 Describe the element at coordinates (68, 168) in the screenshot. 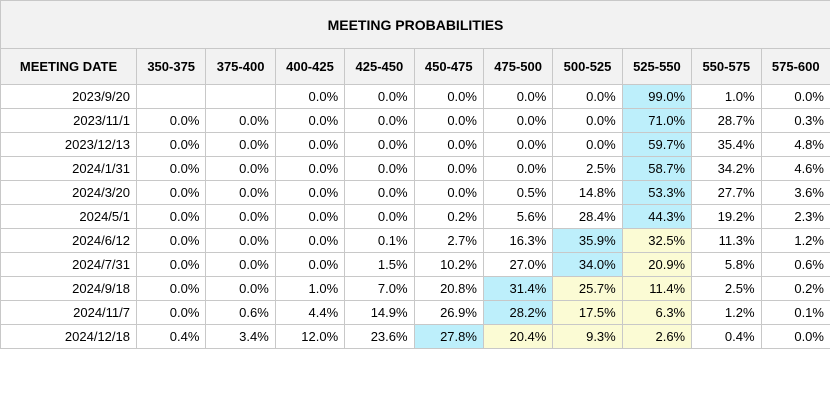

I see `meeting-date-cell: 2024/1/31` at that location.